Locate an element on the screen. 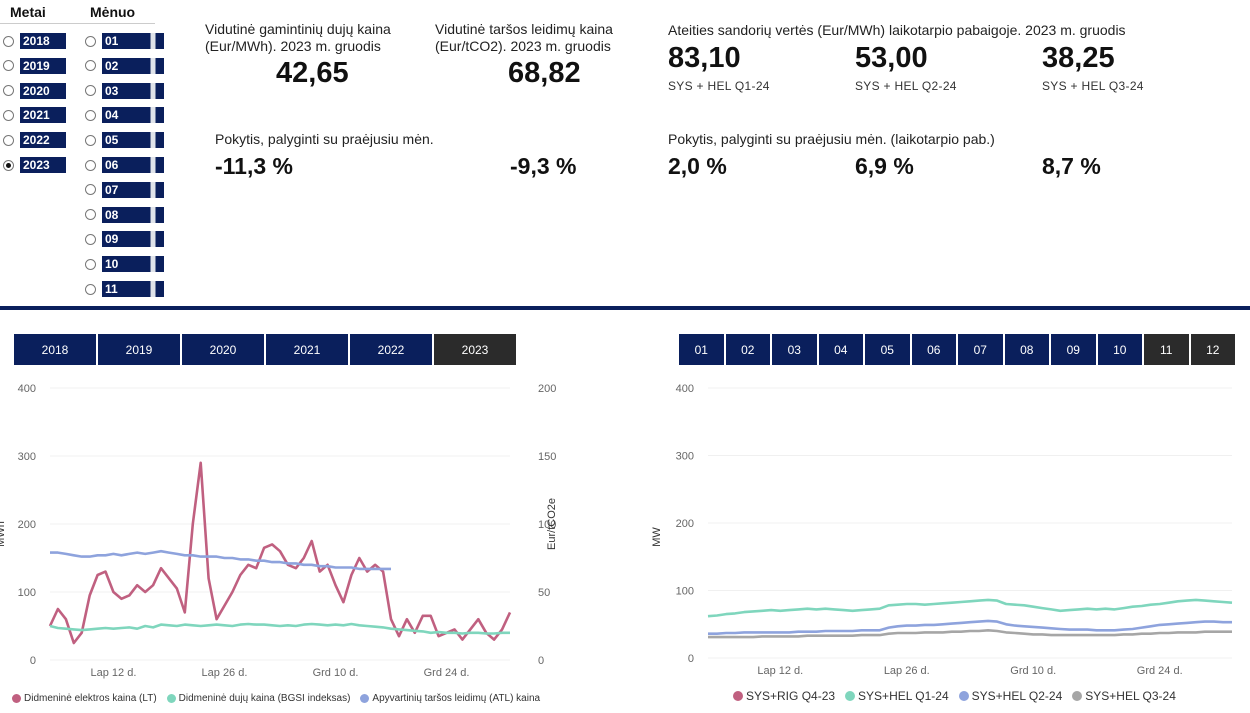 This screenshot has height=713, width=1250. legend-item: SYS+RIG Q4-23 is located at coordinates (784, 696).